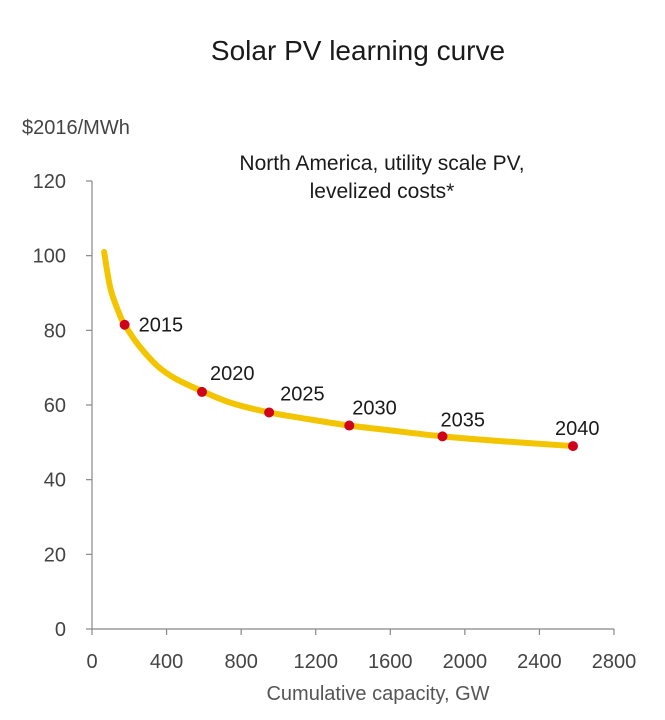 This screenshot has height=720, width=665. I want to click on x-tick-label: 0, so click(91, 662).